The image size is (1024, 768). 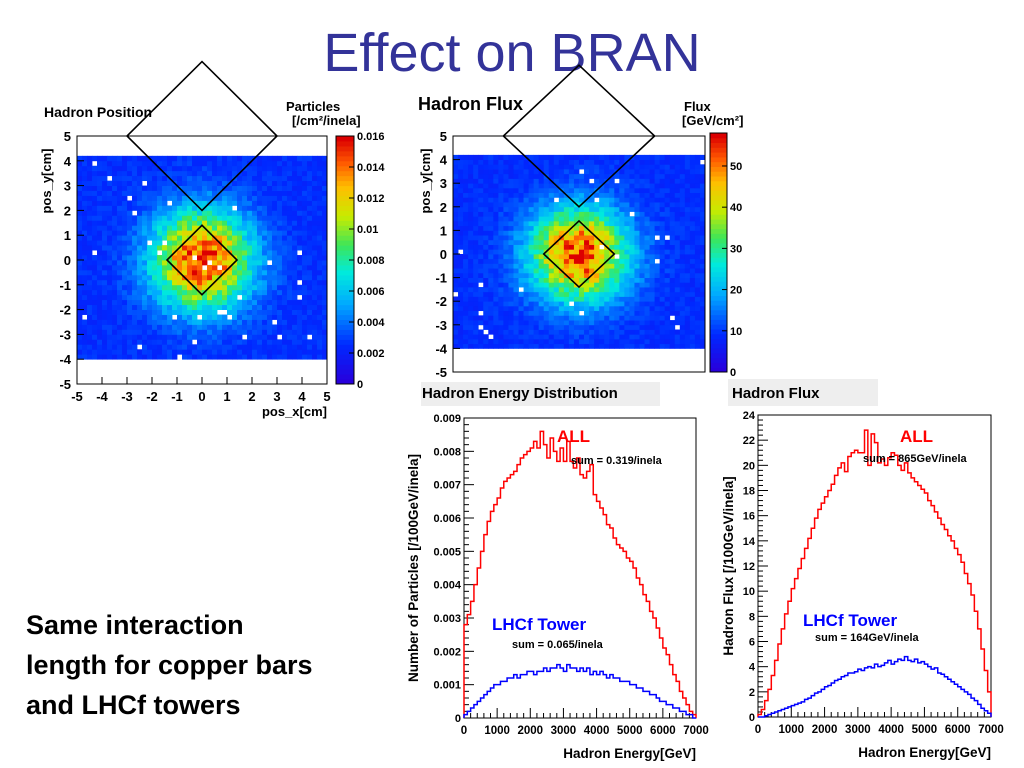 I want to click on x-tick-label-2: 3000, so click(x=564, y=731).